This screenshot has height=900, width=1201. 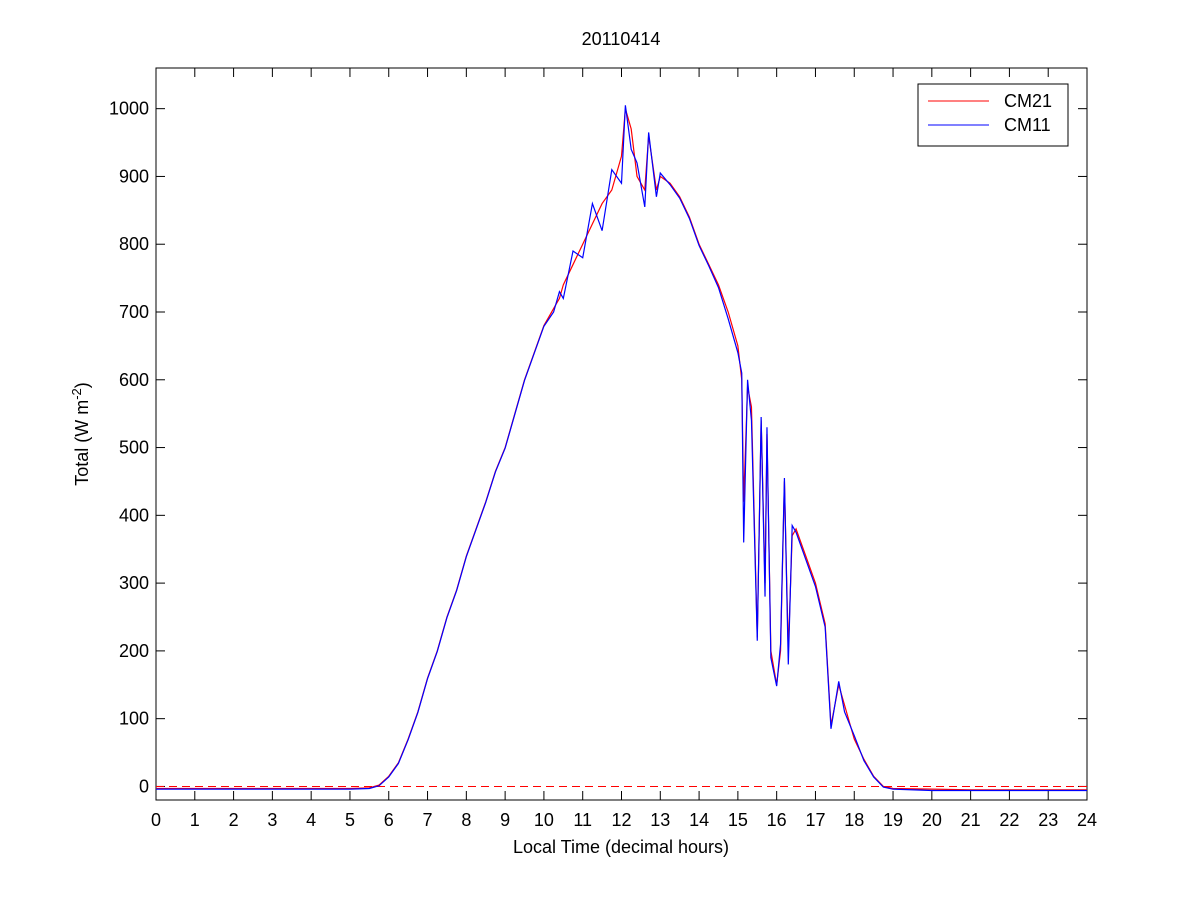 I want to click on y-tick-label: 0, so click(x=144, y=786).